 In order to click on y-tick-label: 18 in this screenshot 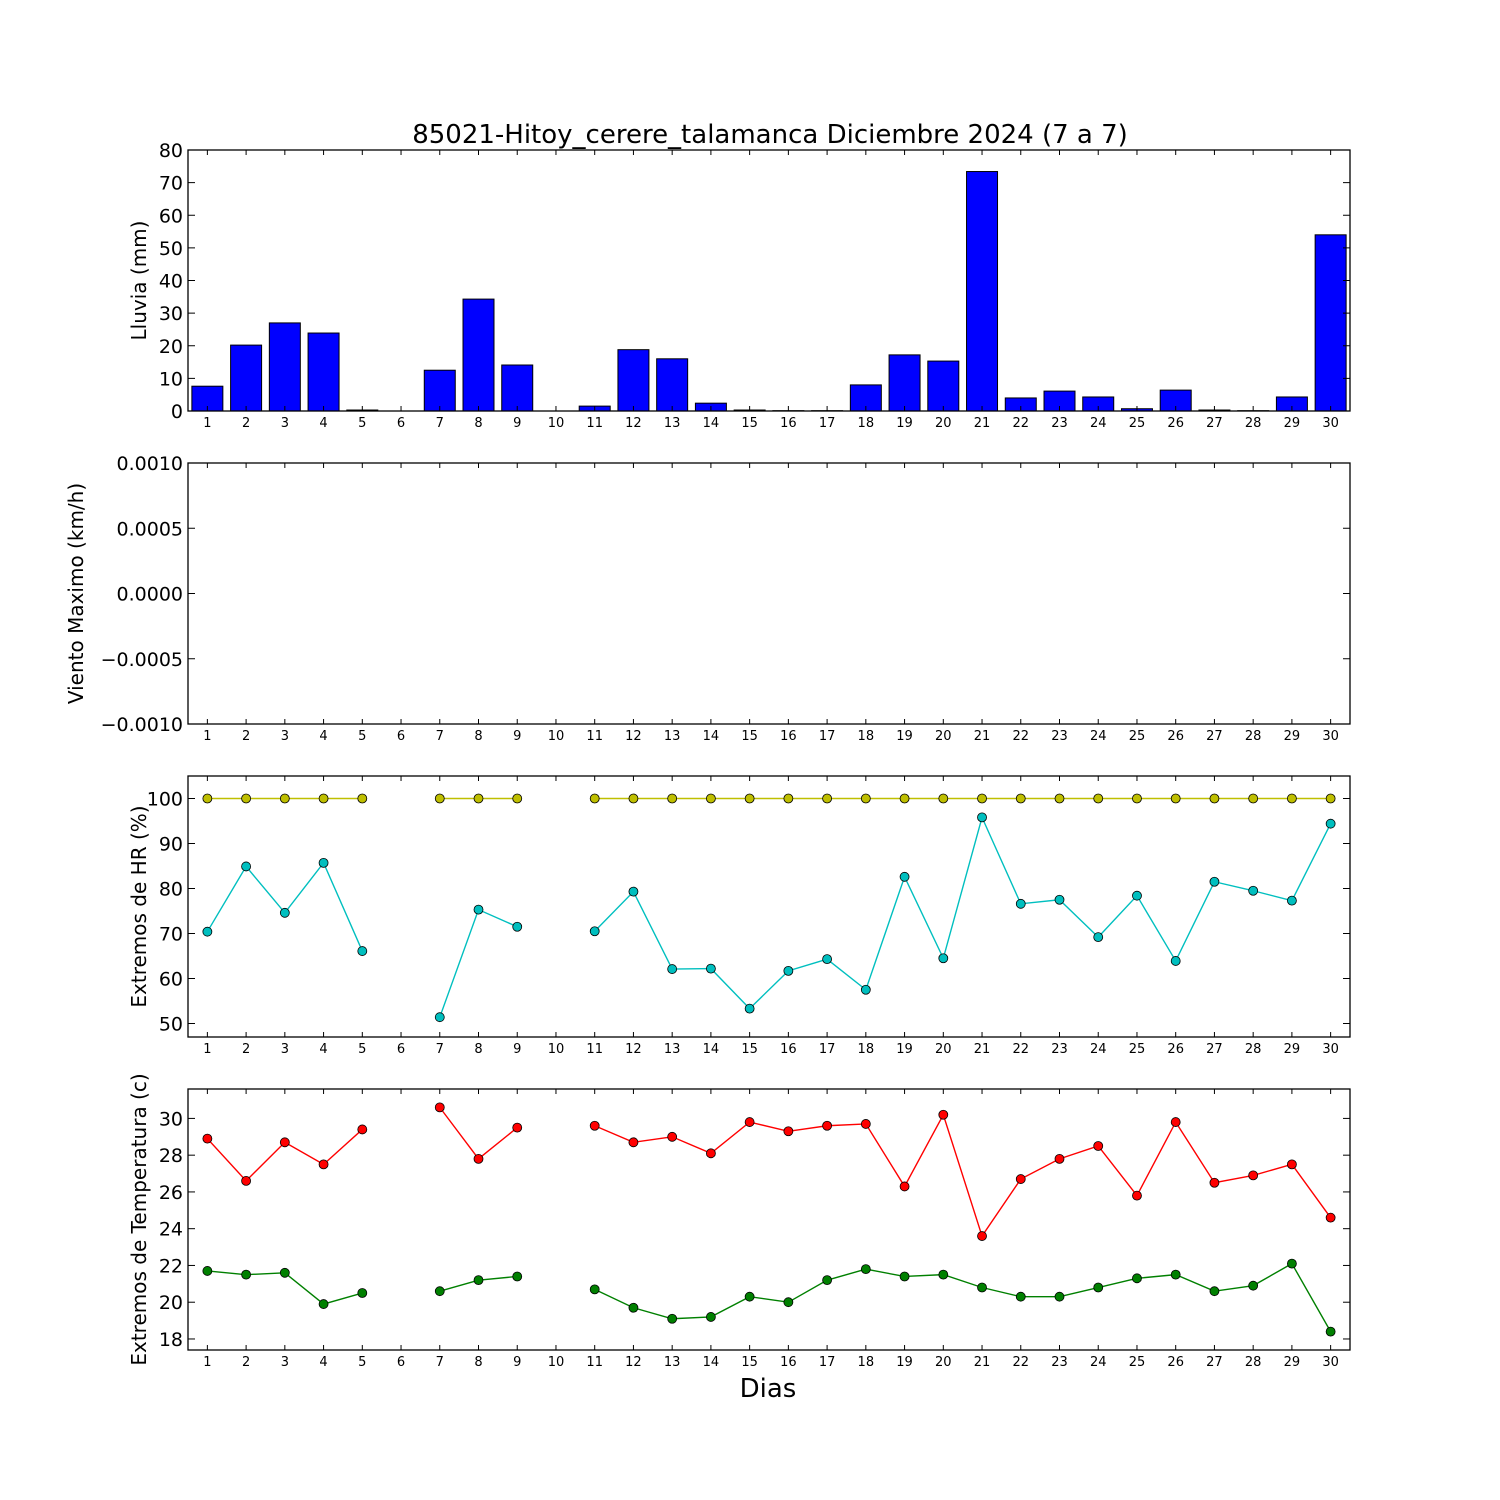, I will do `click(171, 1340)`.